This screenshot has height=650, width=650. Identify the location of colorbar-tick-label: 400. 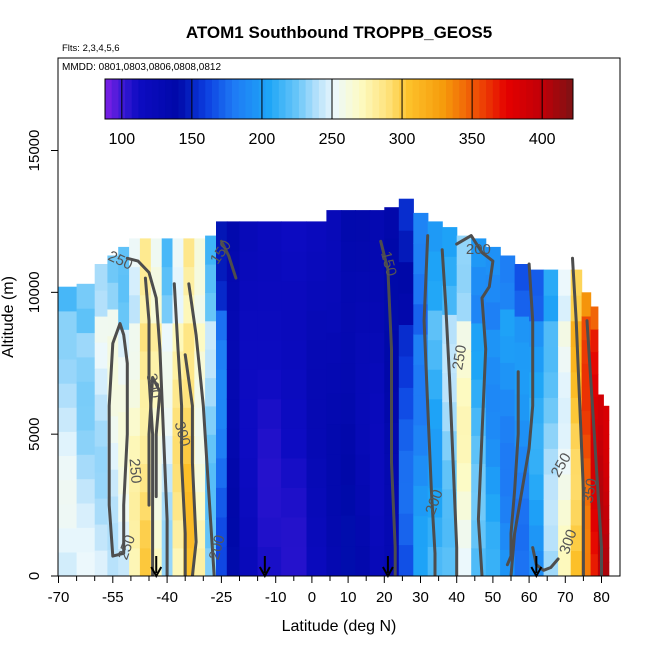
(542, 139).